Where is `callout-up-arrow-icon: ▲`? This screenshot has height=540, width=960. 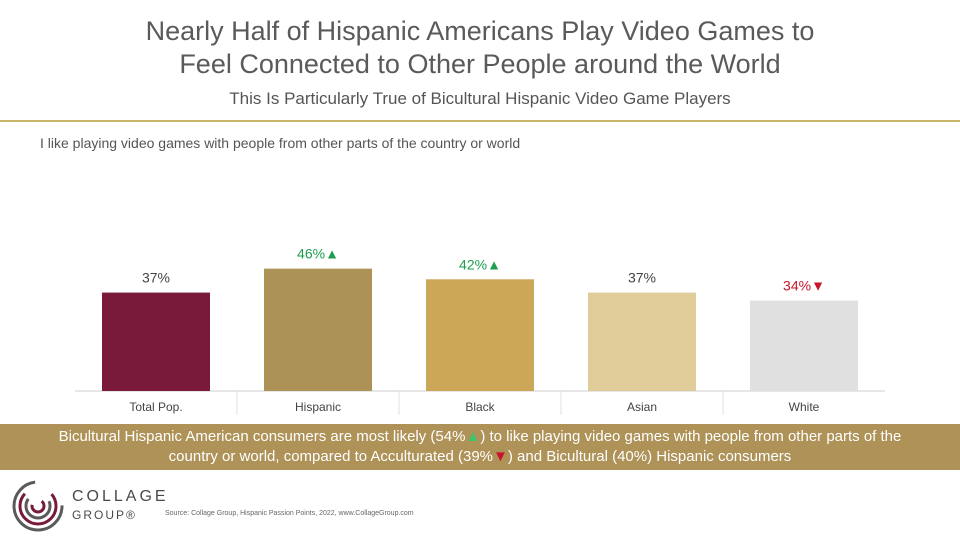
callout-up-arrow-icon: ▲ is located at coordinates (473, 436).